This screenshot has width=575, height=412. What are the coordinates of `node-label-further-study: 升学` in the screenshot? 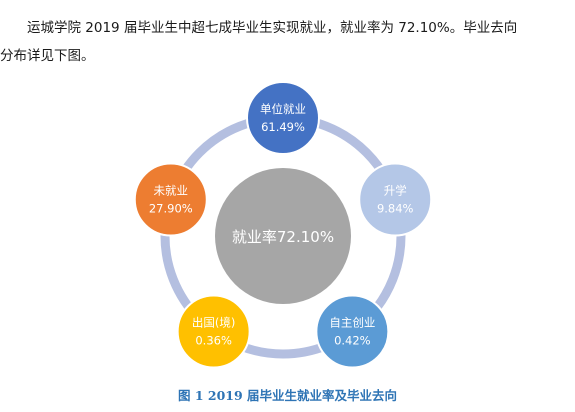 It's located at (395, 191).